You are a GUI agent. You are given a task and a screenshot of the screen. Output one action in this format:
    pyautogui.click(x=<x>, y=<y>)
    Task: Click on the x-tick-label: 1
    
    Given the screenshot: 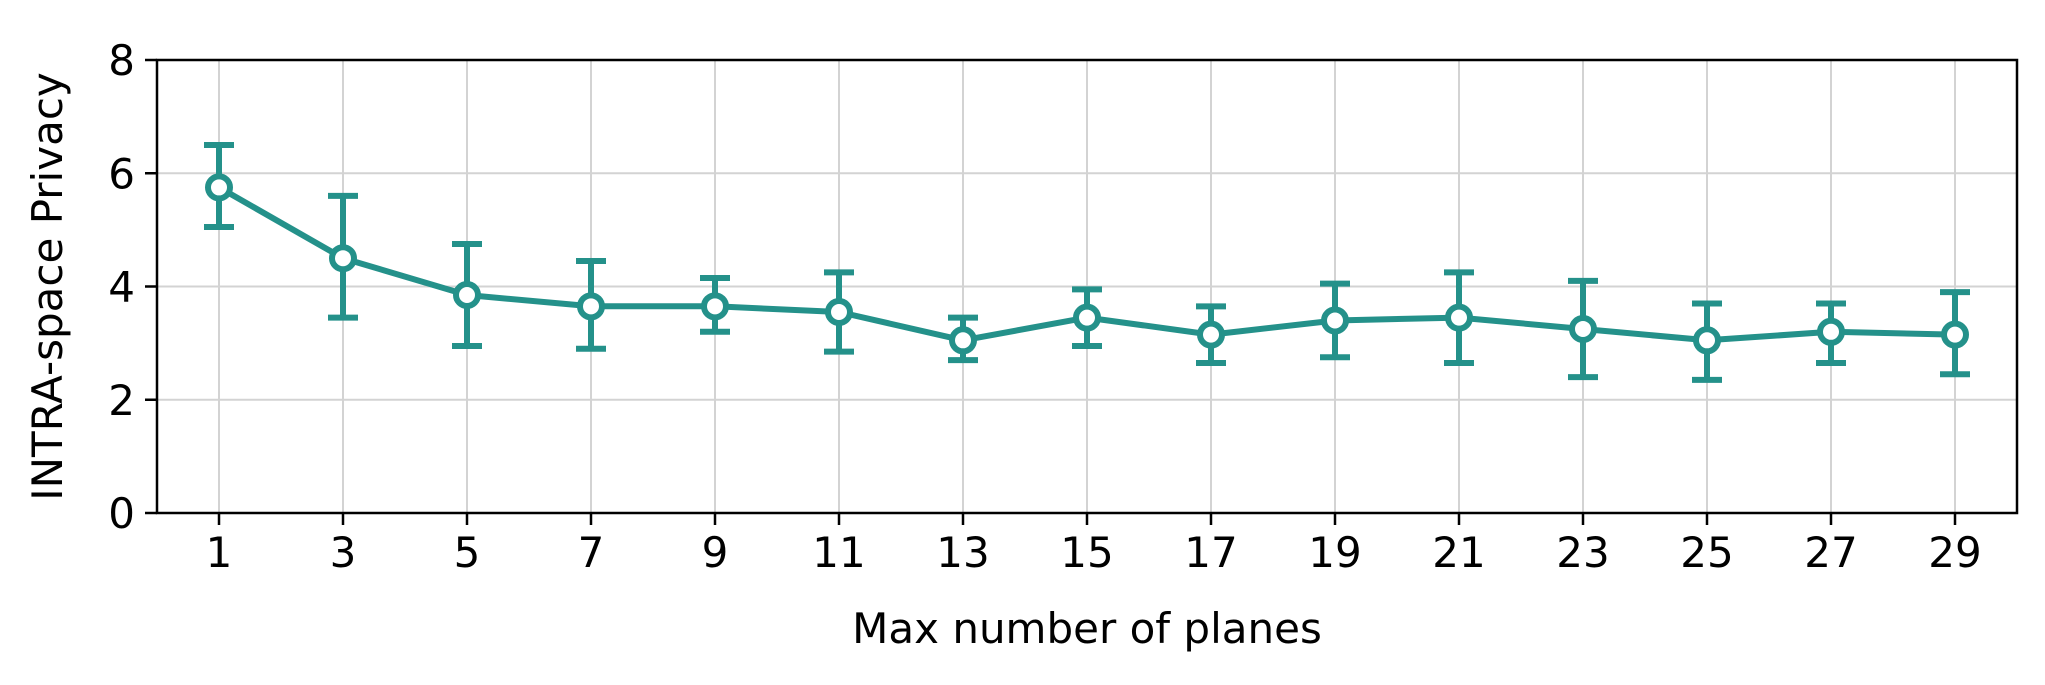 What is the action you would take?
    pyautogui.click(x=219, y=552)
    